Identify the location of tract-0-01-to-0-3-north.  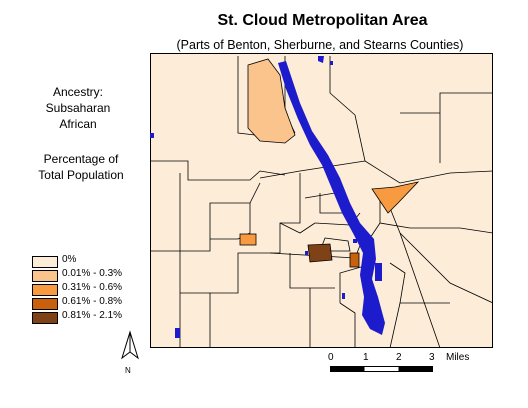
(271, 101).